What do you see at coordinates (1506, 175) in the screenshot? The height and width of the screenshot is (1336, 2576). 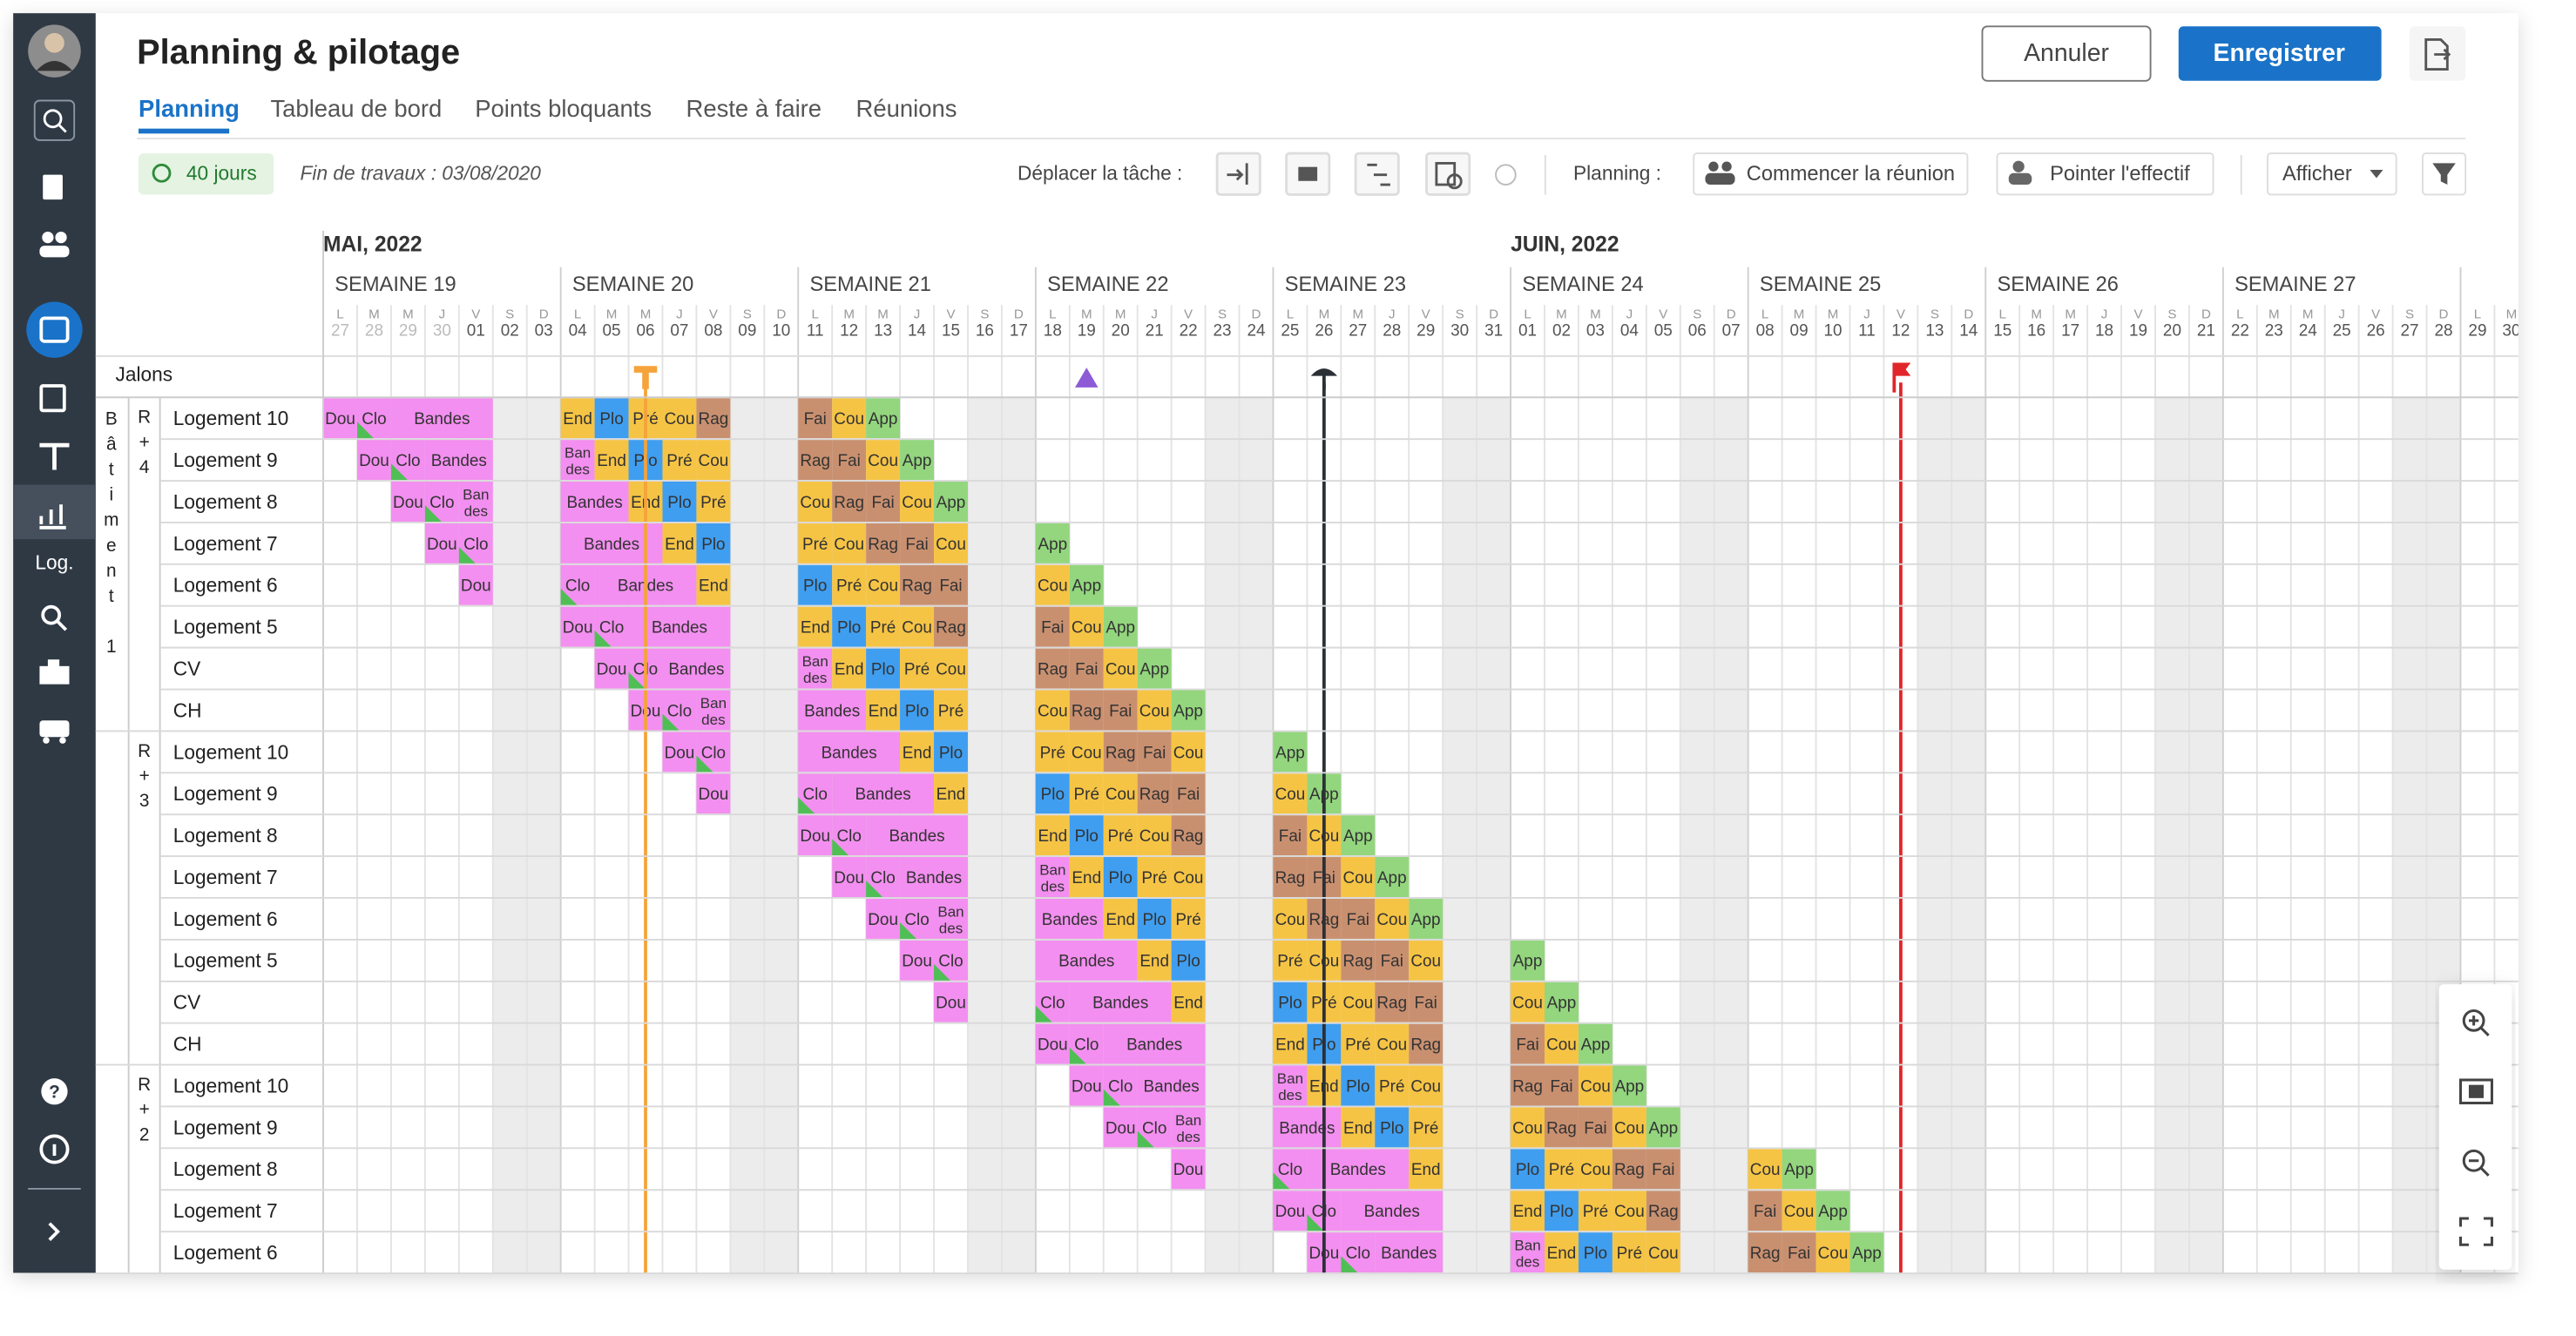 I see `help-icon` at bounding box center [1506, 175].